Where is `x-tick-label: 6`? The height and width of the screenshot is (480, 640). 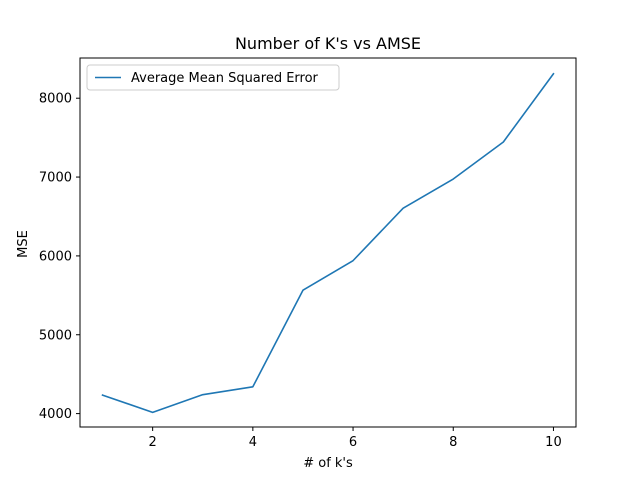 x-tick-label: 6 is located at coordinates (353, 442).